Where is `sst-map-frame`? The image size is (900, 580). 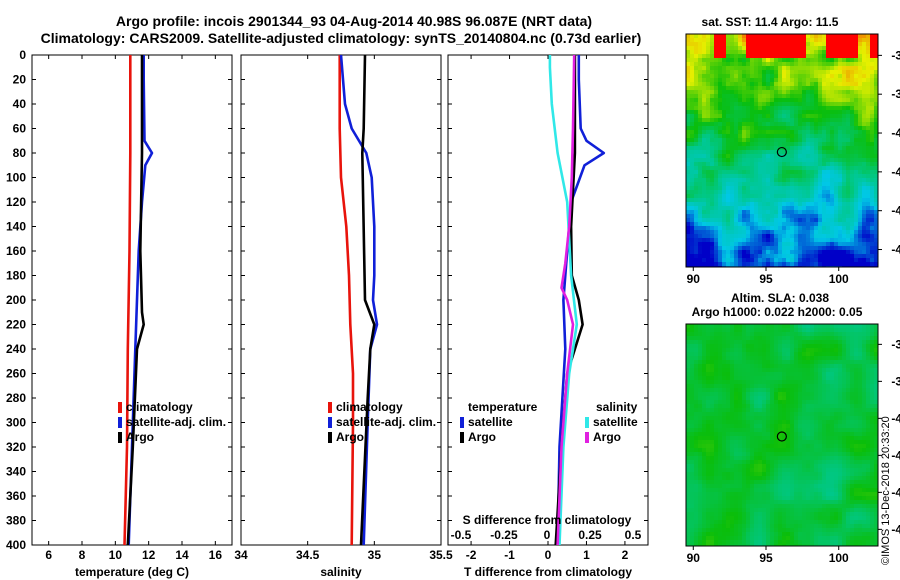
sst-map-frame is located at coordinates (782, 150).